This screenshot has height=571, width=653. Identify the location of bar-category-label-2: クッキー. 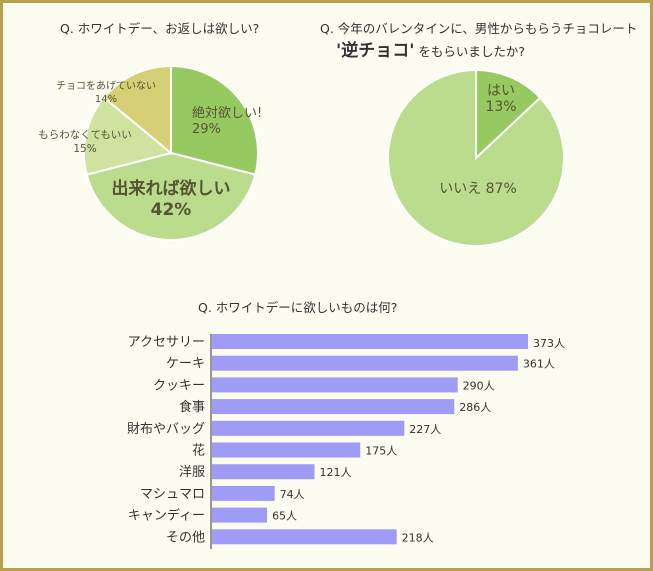
(179, 385).